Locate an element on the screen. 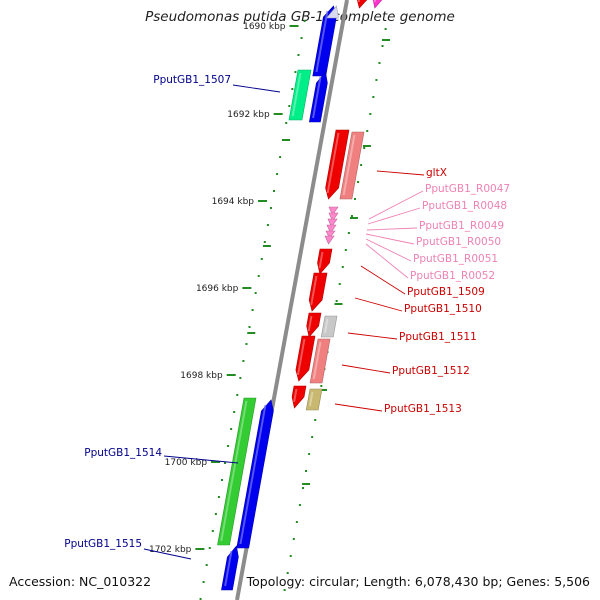 Image resolution: width=600 pixels, height=600 pixels. feature-label: PputGB1_R0049 is located at coordinates (461, 226).